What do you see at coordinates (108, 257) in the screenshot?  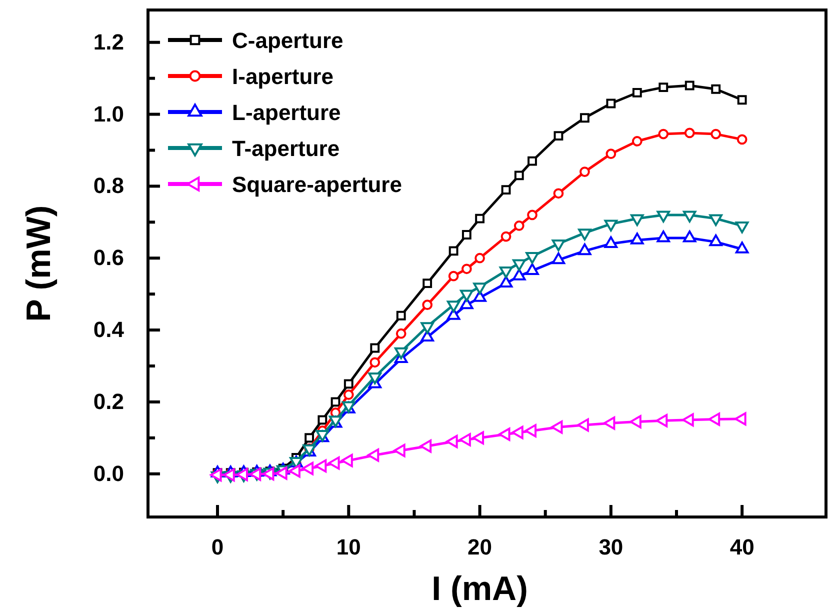 I see `y-tick-label: 0.6` at bounding box center [108, 257].